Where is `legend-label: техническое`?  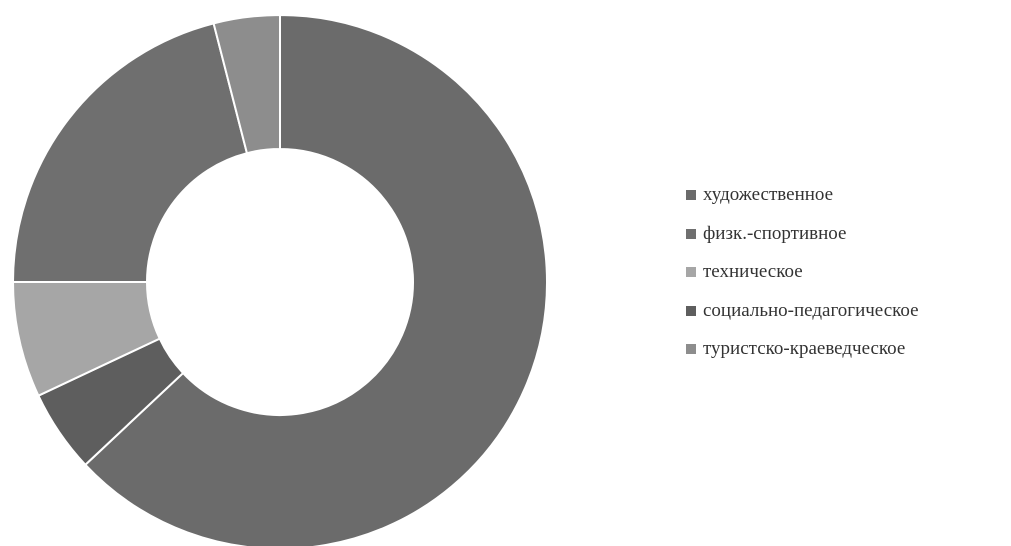 legend-label: техническое is located at coordinates (753, 272).